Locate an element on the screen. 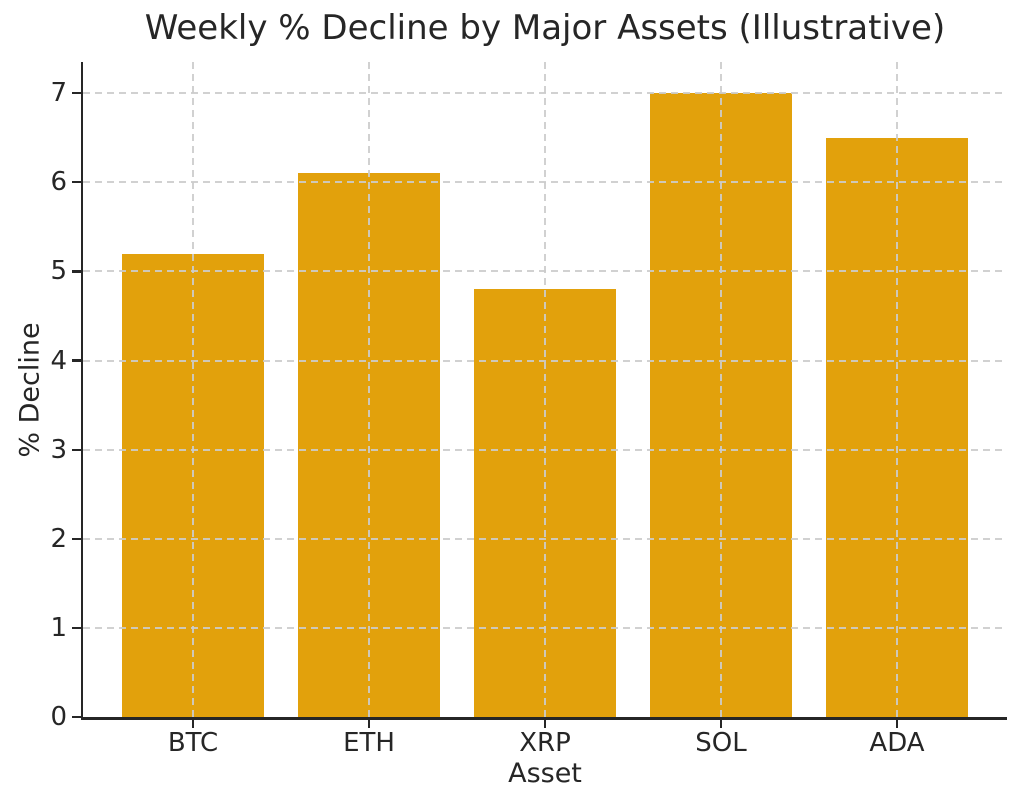 This screenshot has width=1024, height=808. x-gridline-xrp is located at coordinates (545, 389).